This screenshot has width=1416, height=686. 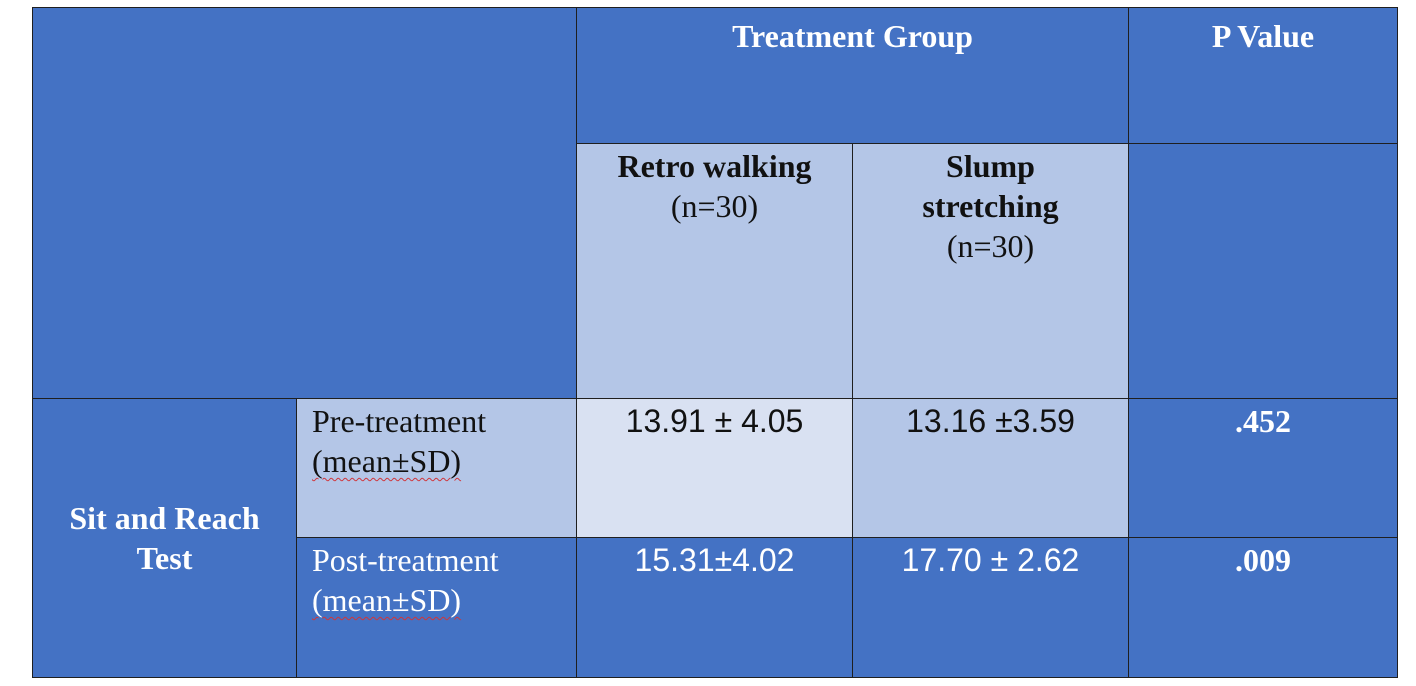 What do you see at coordinates (1263, 421) in the screenshot?
I see `pre-p-value: .452` at bounding box center [1263, 421].